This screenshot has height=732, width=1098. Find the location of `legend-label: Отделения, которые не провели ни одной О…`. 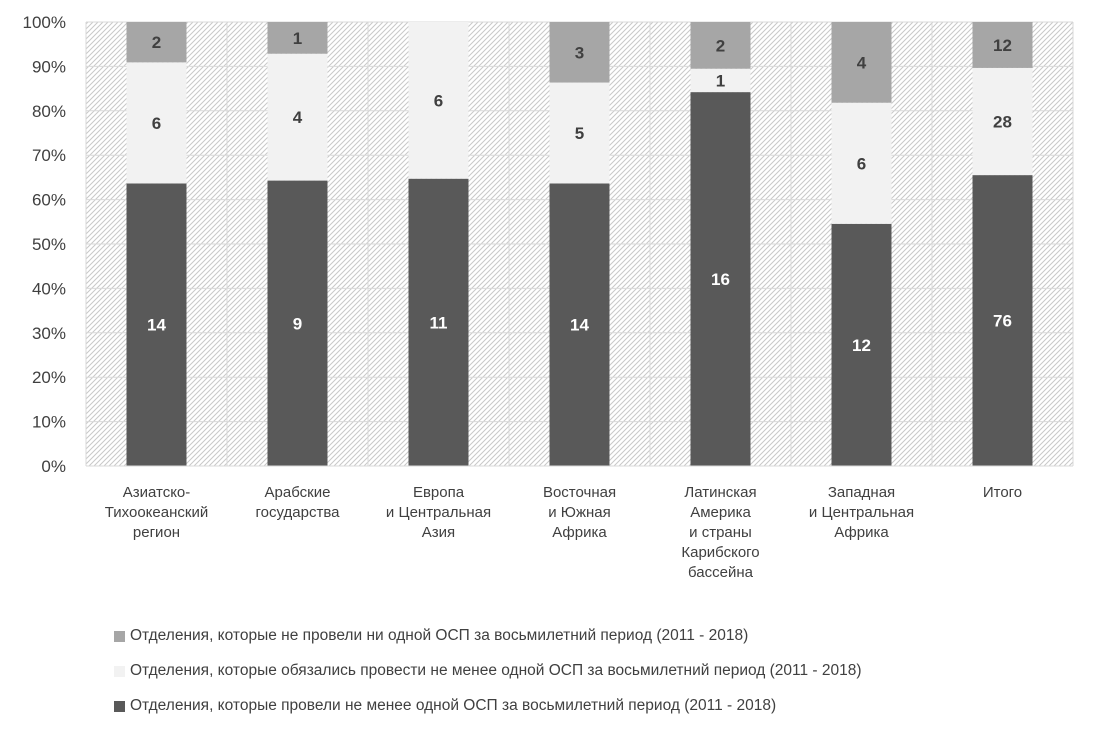

legend-label: Отделения, которые не провели ни одной О… is located at coordinates (439, 636).